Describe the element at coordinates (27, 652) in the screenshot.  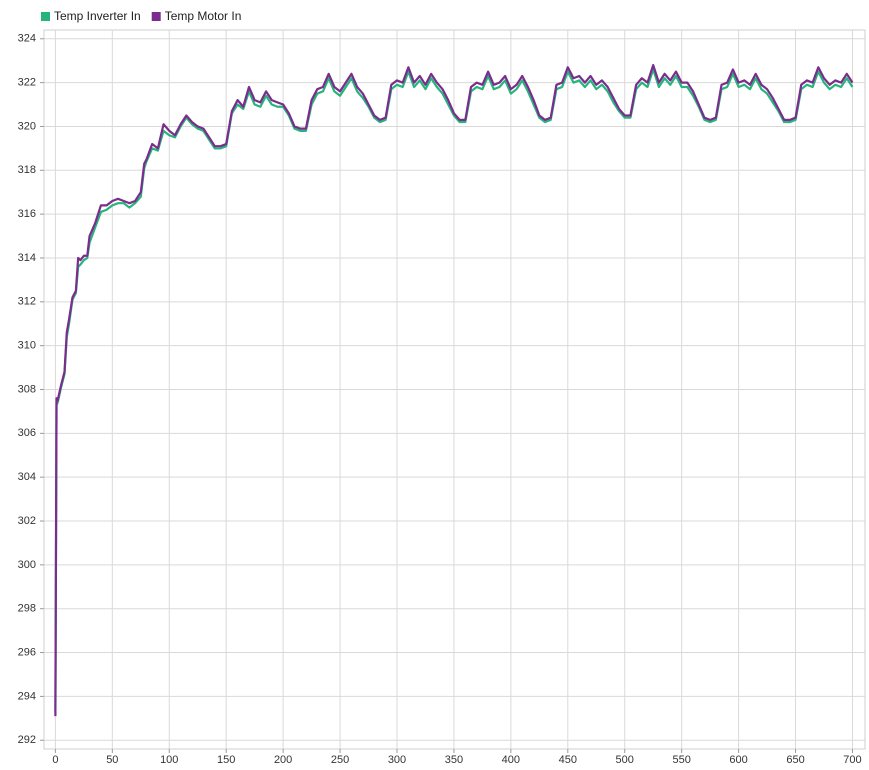
I see `y-tick-label: 296` at that location.